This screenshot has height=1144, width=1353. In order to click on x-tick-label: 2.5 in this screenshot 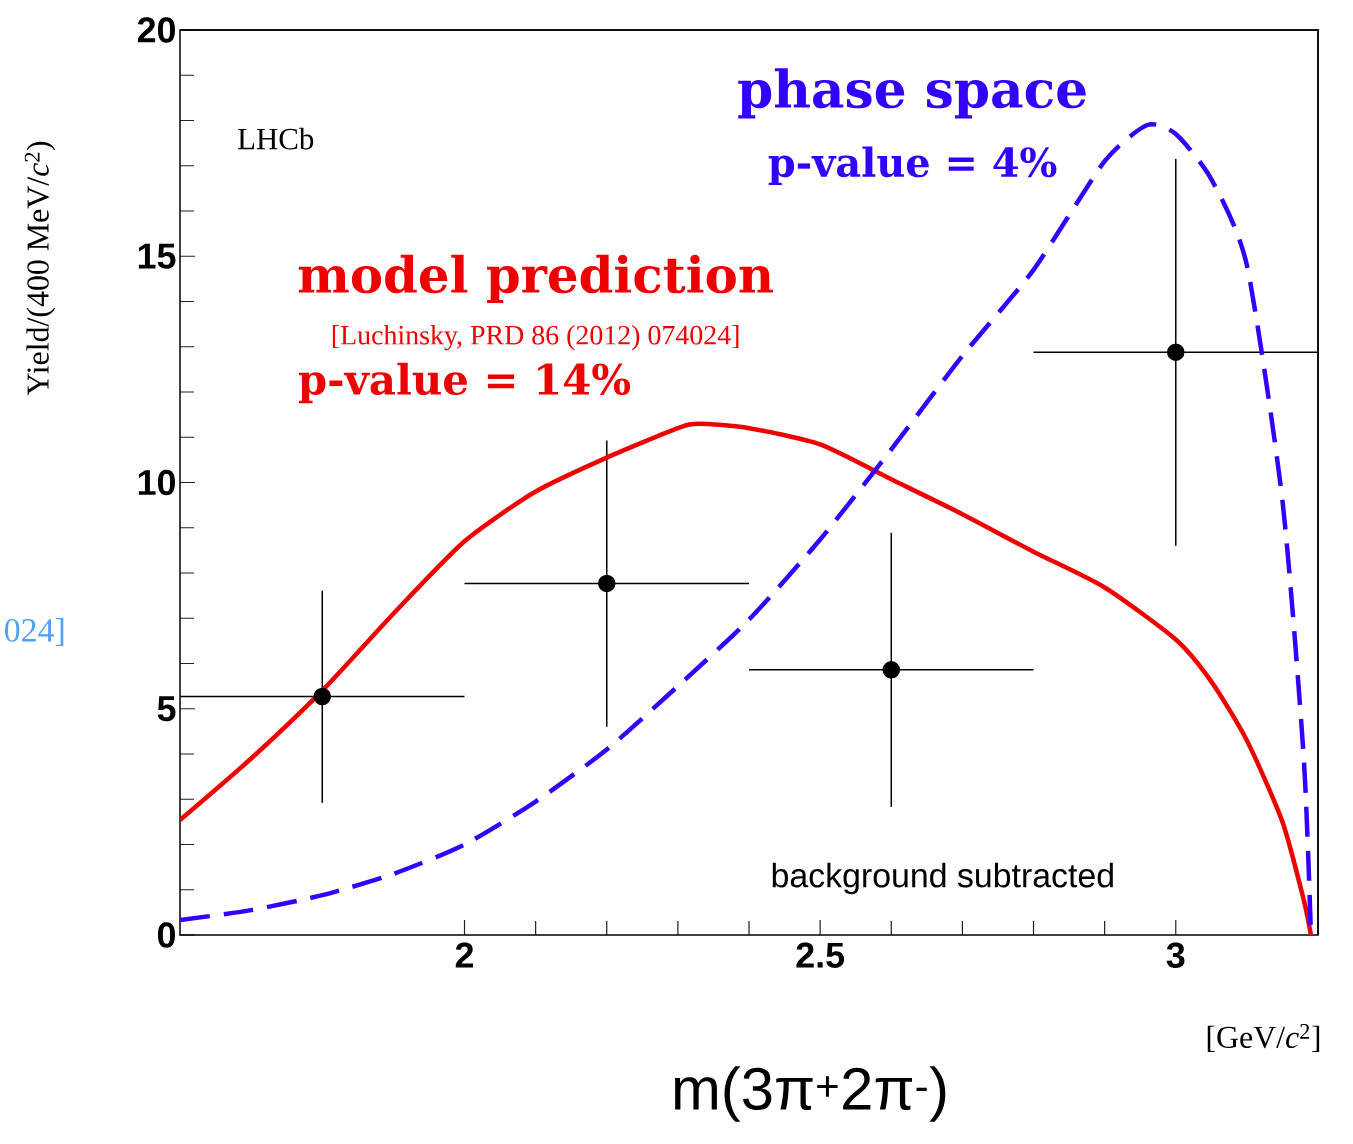, I will do `click(820, 955)`.